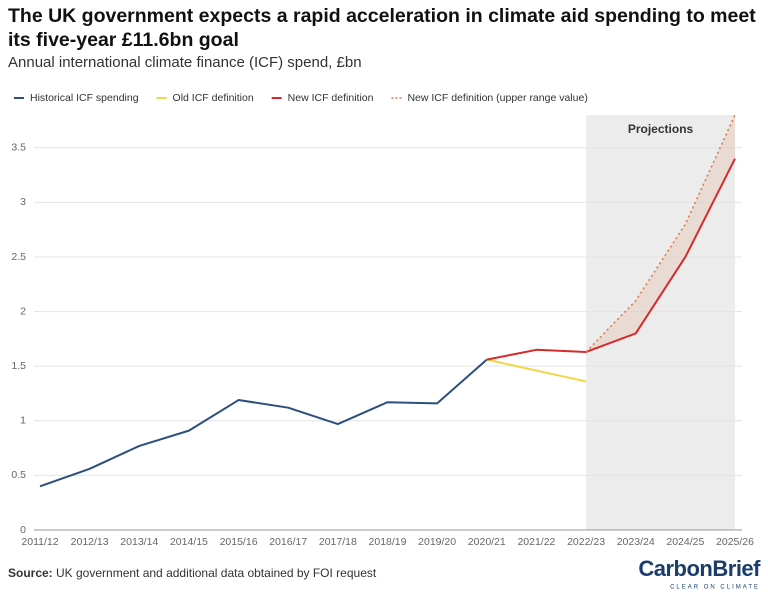 The width and height of the screenshot is (768, 593). What do you see at coordinates (23, 530) in the screenshot?
I see `y-tick-label: 0` at bounding box center [23, 530].